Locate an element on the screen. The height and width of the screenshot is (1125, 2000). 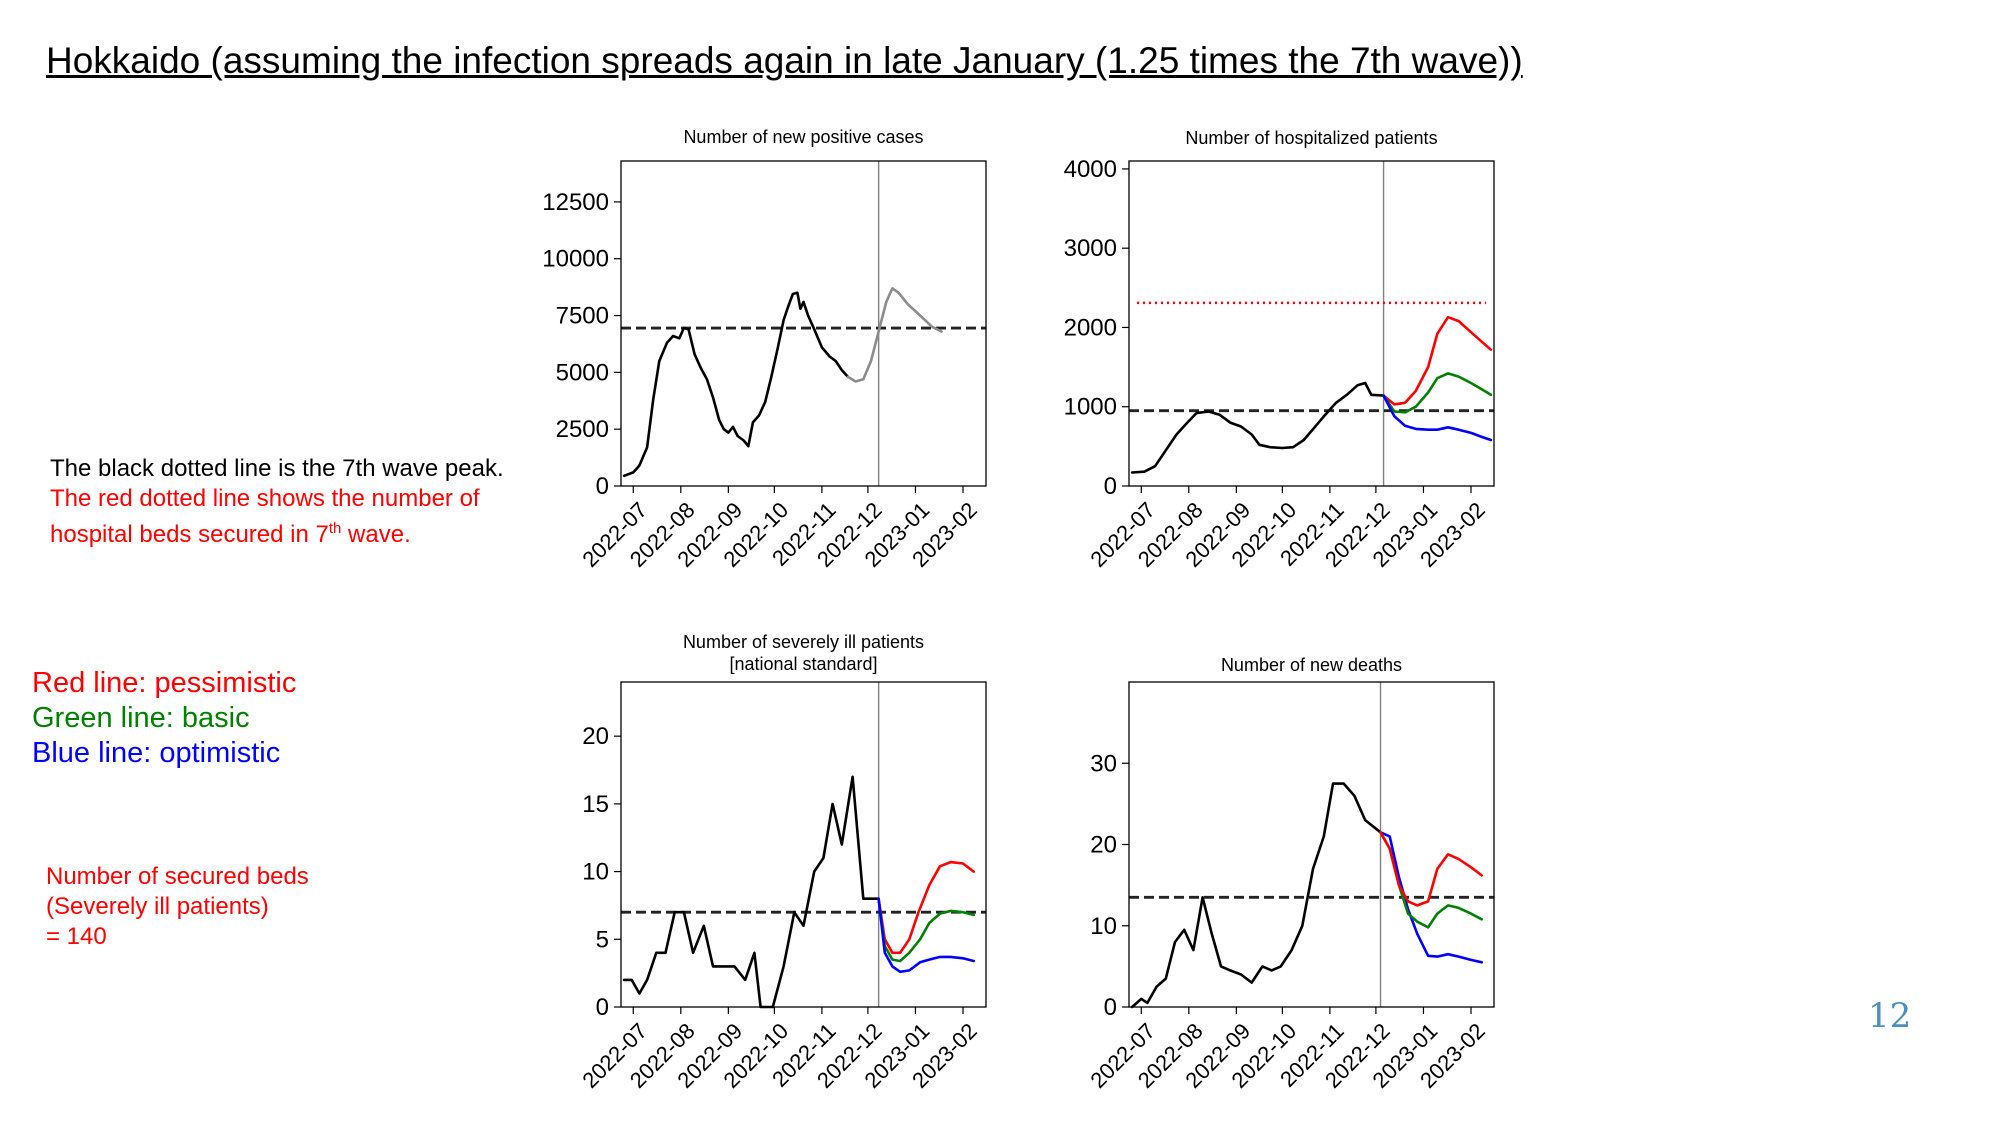
red-line-note-superscript: th is located at coordinates (335, 528).